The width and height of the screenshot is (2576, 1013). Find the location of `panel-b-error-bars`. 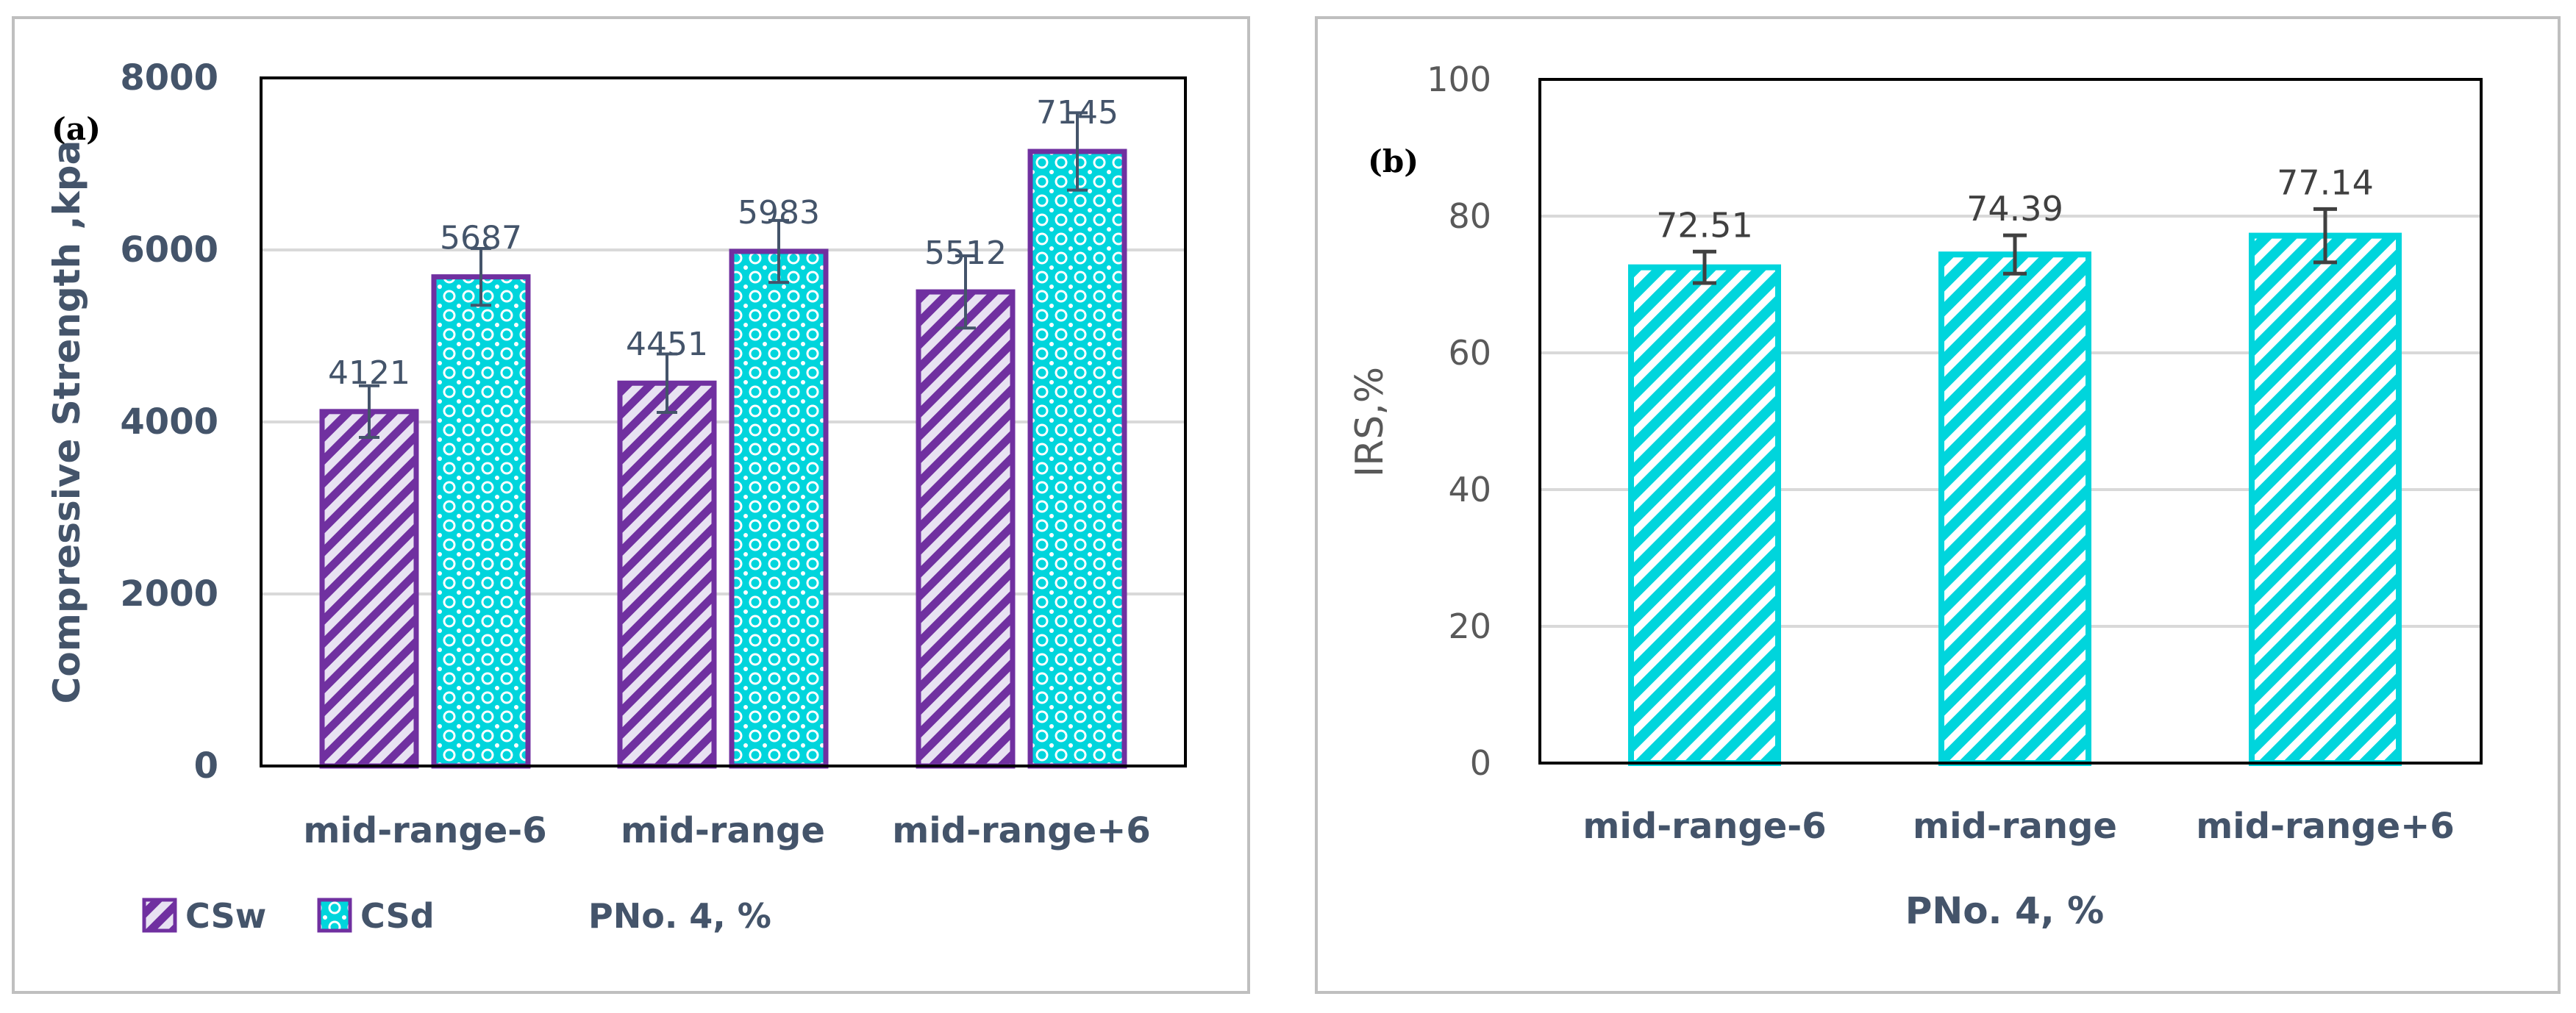

panel-b-error-bars is located at coordinates (2015, 246).